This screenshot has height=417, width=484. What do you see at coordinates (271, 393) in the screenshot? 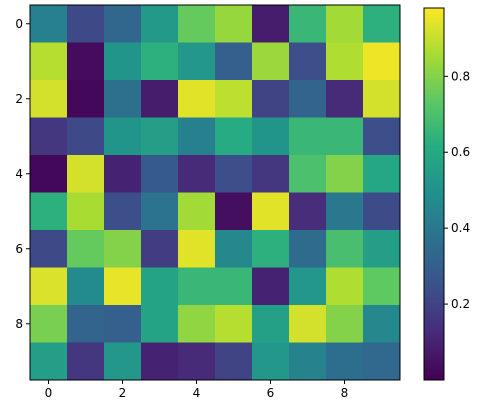
I see `x-tick-label: 6` at bounding box center [271, 393].